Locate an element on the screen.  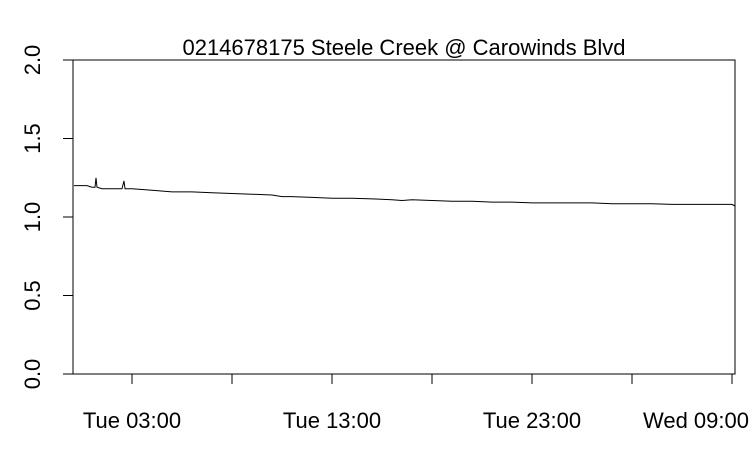
y-tick-label: 1.0 is located at coordinates (32, 217).